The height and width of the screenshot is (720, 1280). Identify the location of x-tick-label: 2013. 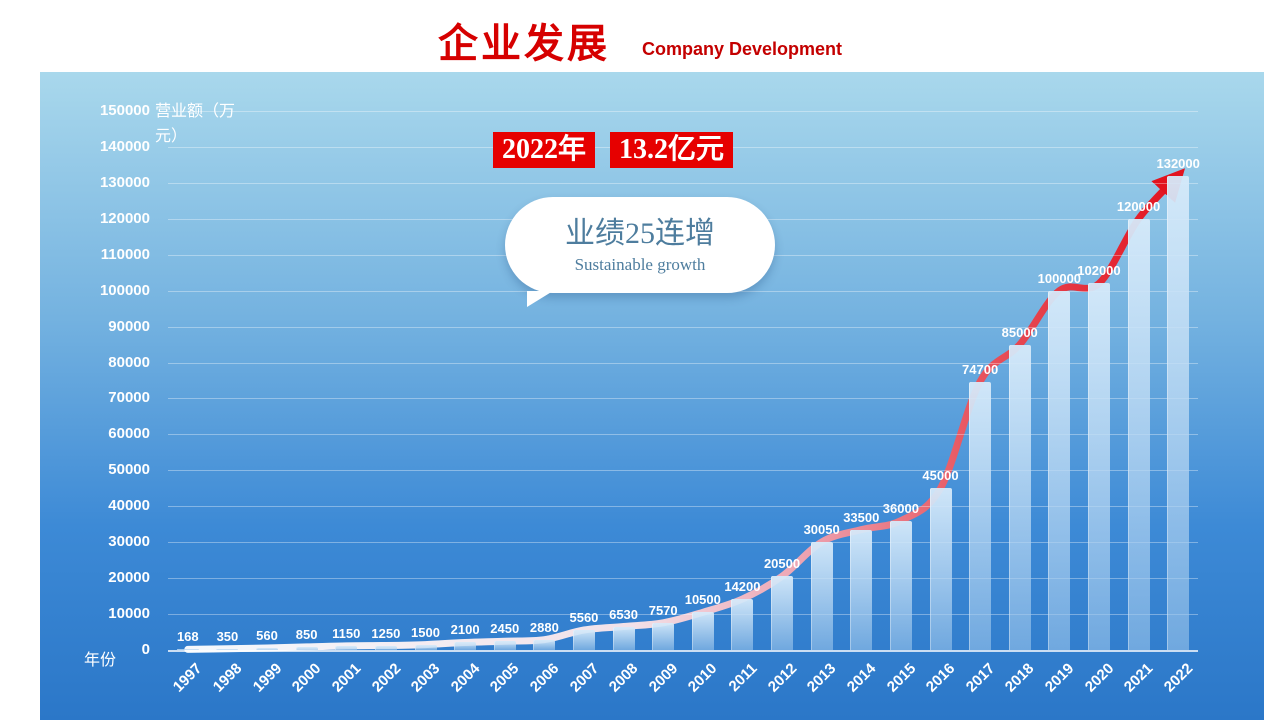
(822, 678).